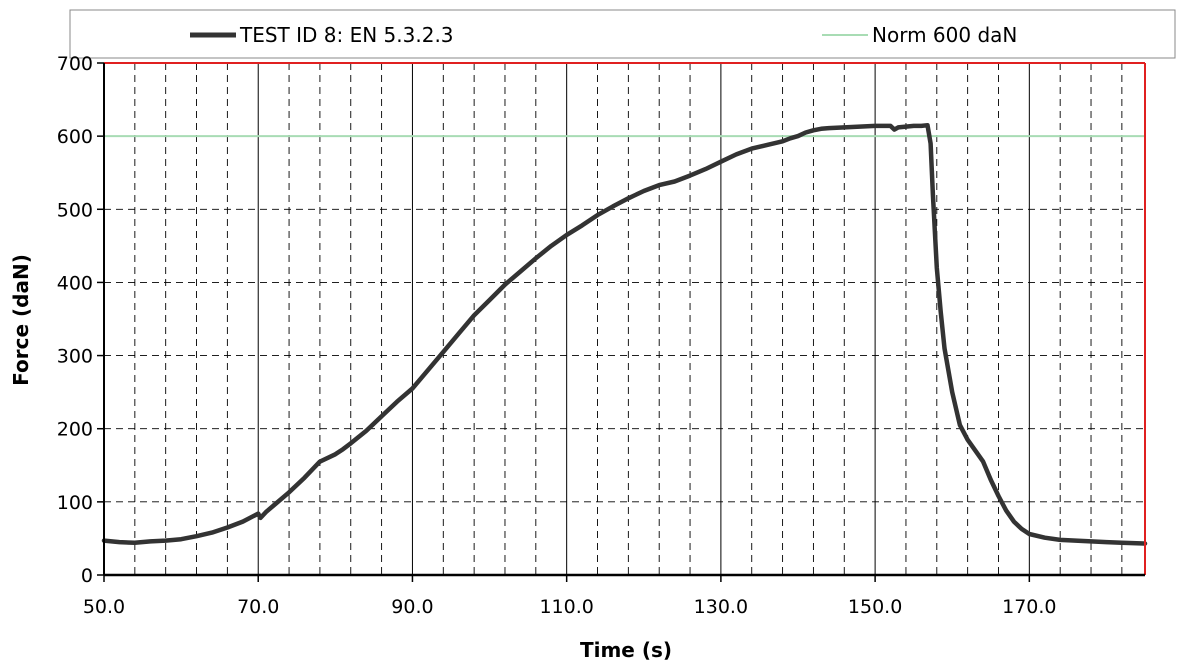 This screenshot has height=666, width=1184. What do you see at coordinates (346, 35) in the screenshot?
I see `legend-label-test: TEST ID 8: EN 5.3.2.3` at bounding box center [346, 35].